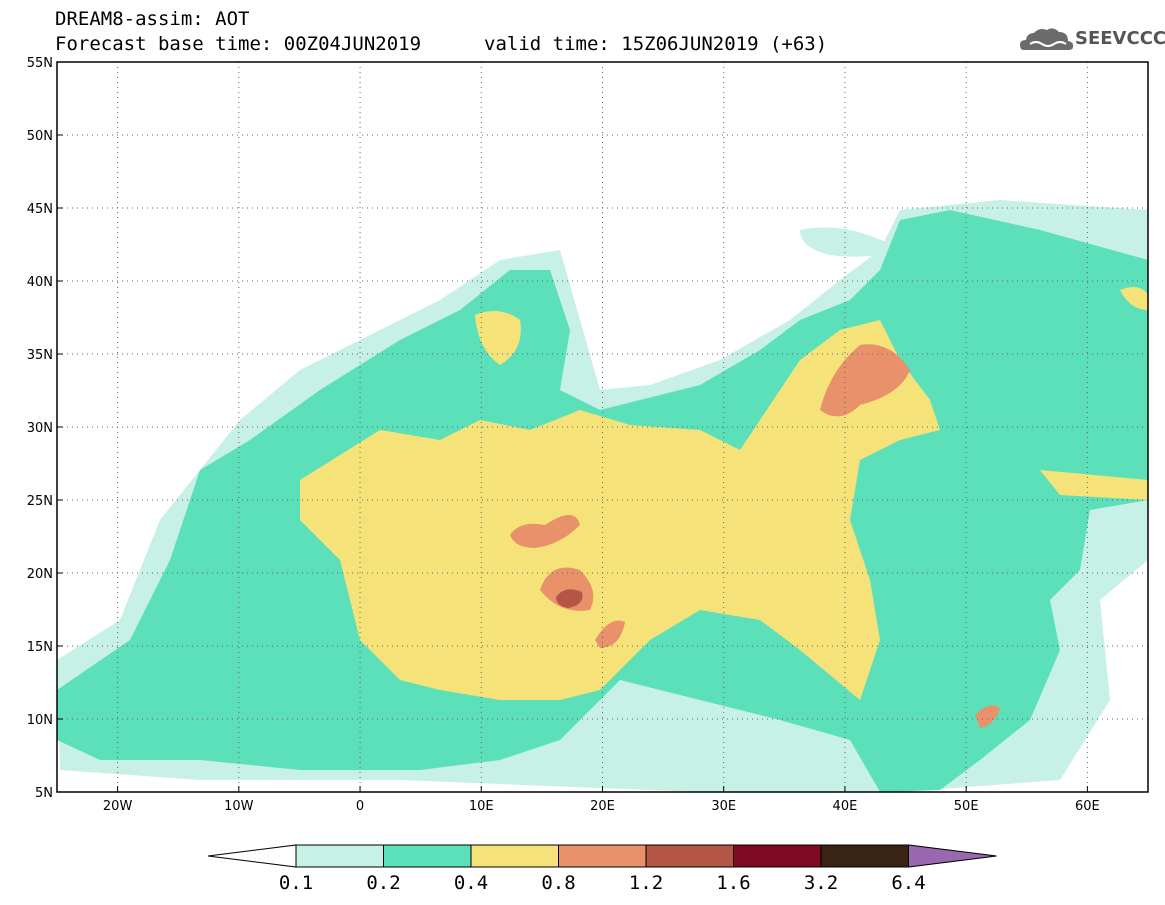 This screenshot has height=905, width=1165. I want to click on latitude-labels: 55N 50N 45N 40N 35N 30N 25N 20N 15N 10N 5N, so click(40, 428).